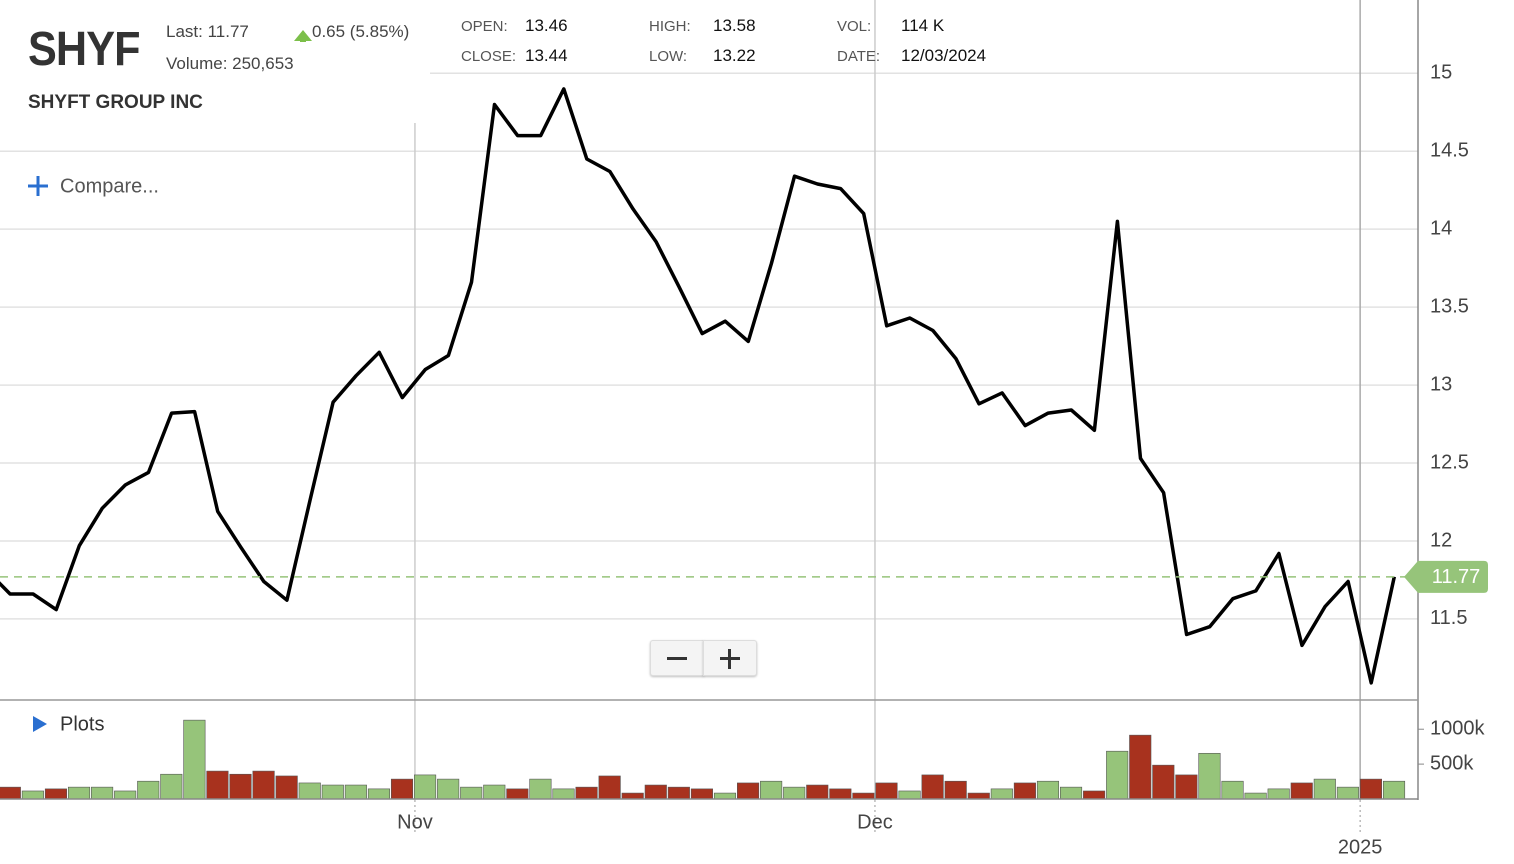 This screenshot has width=1514, height=864. Describe the element at coordinates (484, 26) in the screenshot. I see `open-label: OPEN:` at that location.